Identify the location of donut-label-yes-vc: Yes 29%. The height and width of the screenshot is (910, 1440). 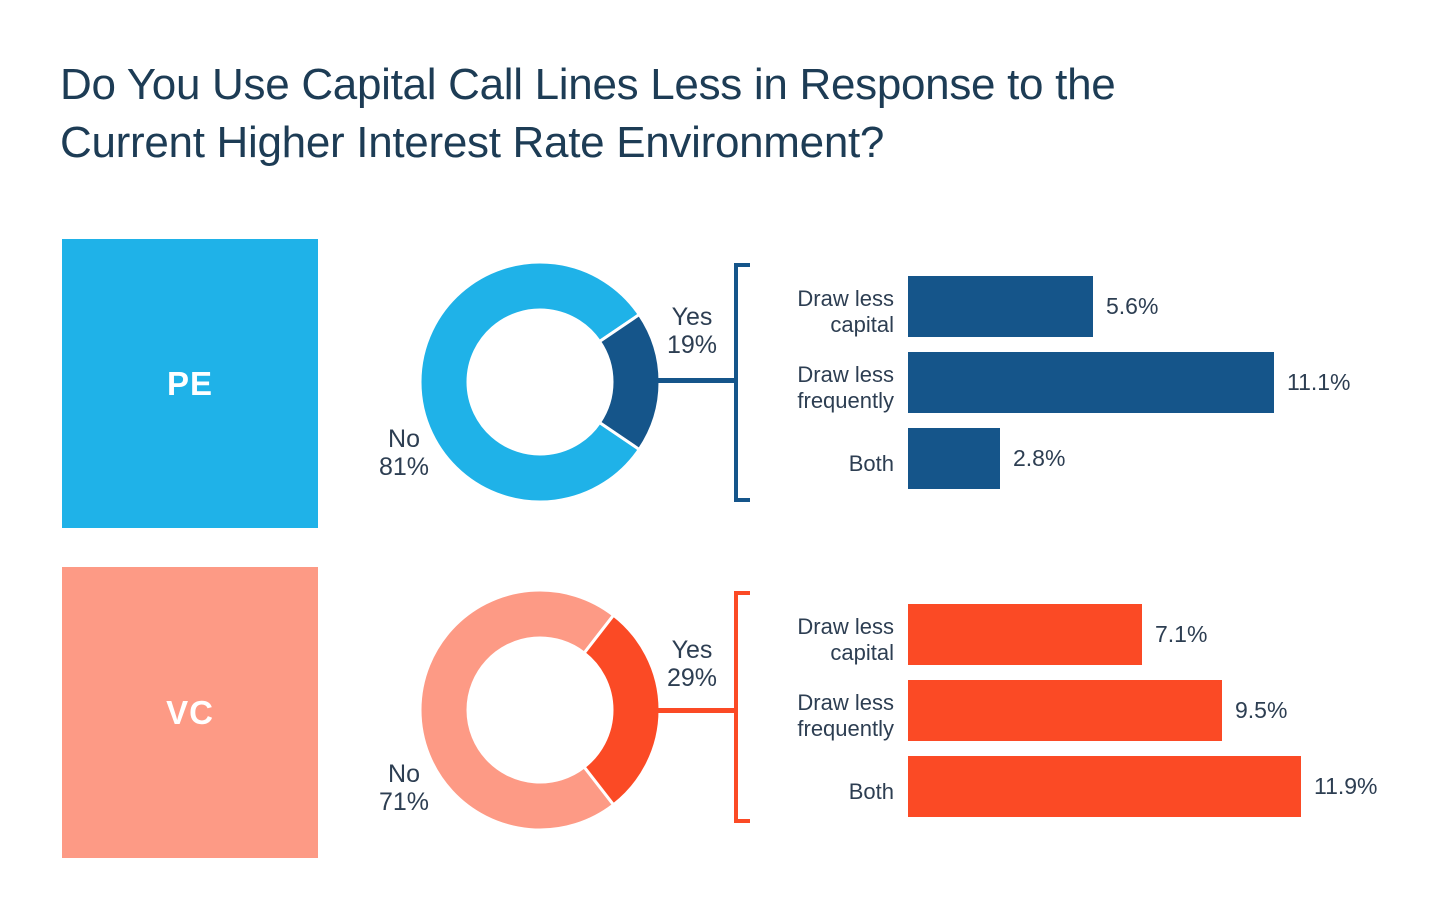
(692, 664).